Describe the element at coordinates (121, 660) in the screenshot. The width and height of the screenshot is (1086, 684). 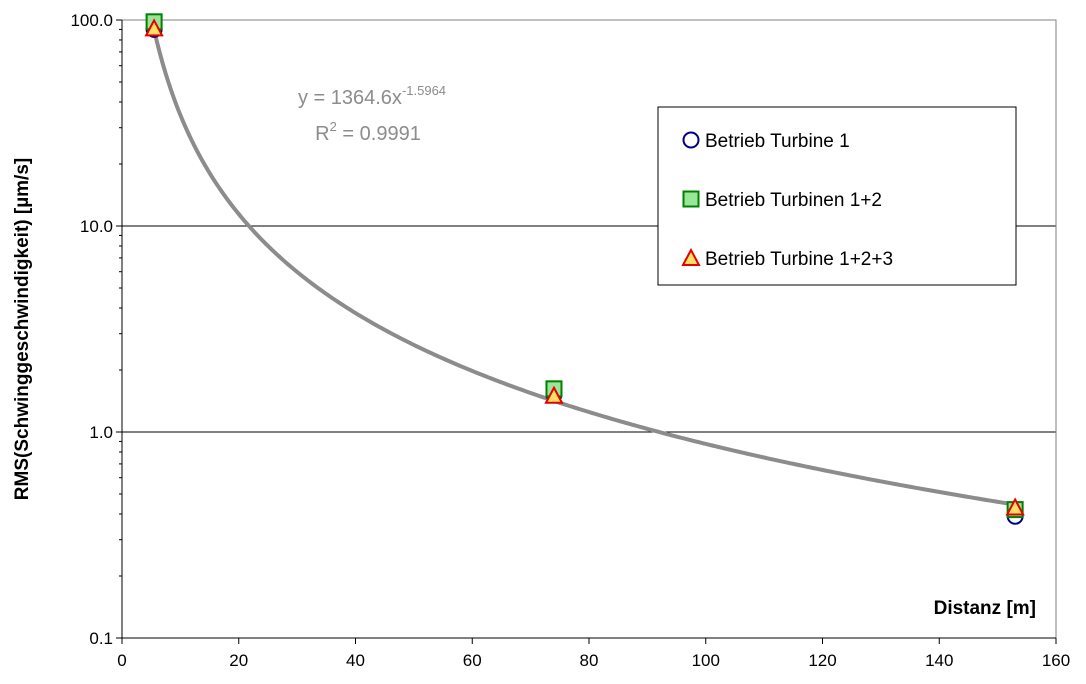
I see `x-tick-label: 0` at that location.